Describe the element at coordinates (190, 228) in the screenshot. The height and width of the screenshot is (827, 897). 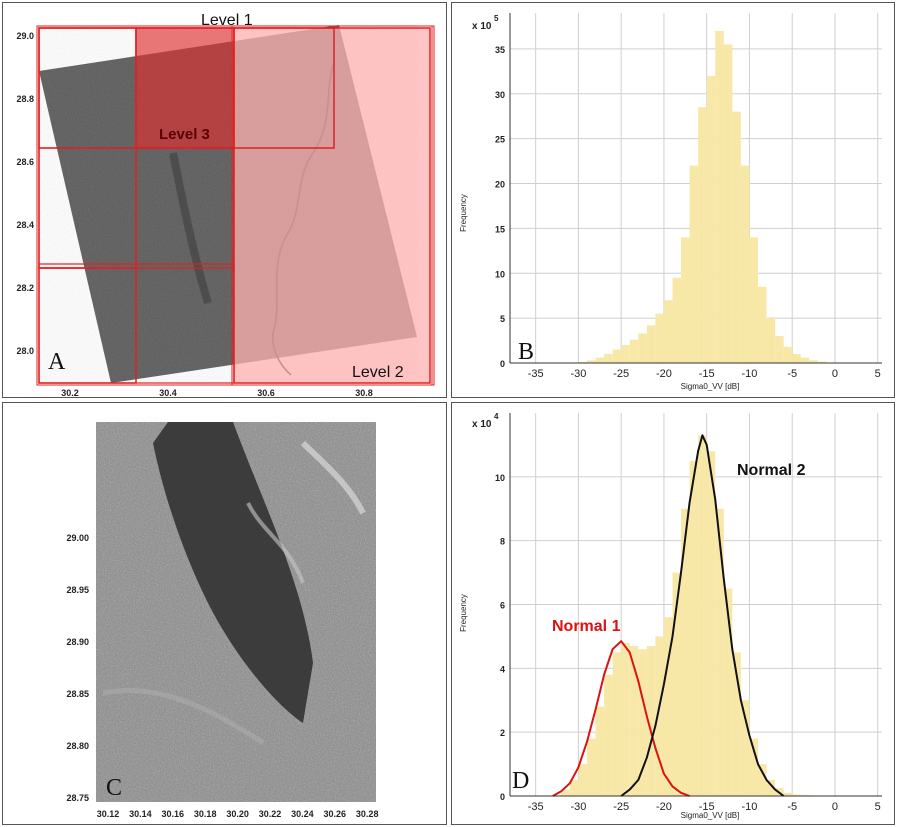
I see `dark-streak` at that location.